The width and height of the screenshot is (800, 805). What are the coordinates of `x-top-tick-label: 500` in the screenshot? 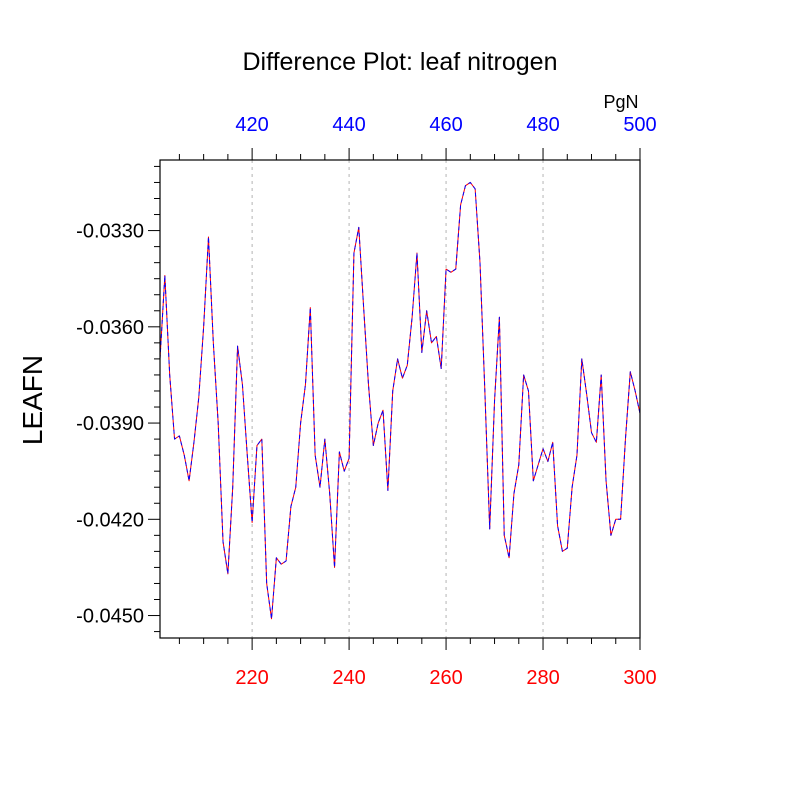 It's located at (639, 125).